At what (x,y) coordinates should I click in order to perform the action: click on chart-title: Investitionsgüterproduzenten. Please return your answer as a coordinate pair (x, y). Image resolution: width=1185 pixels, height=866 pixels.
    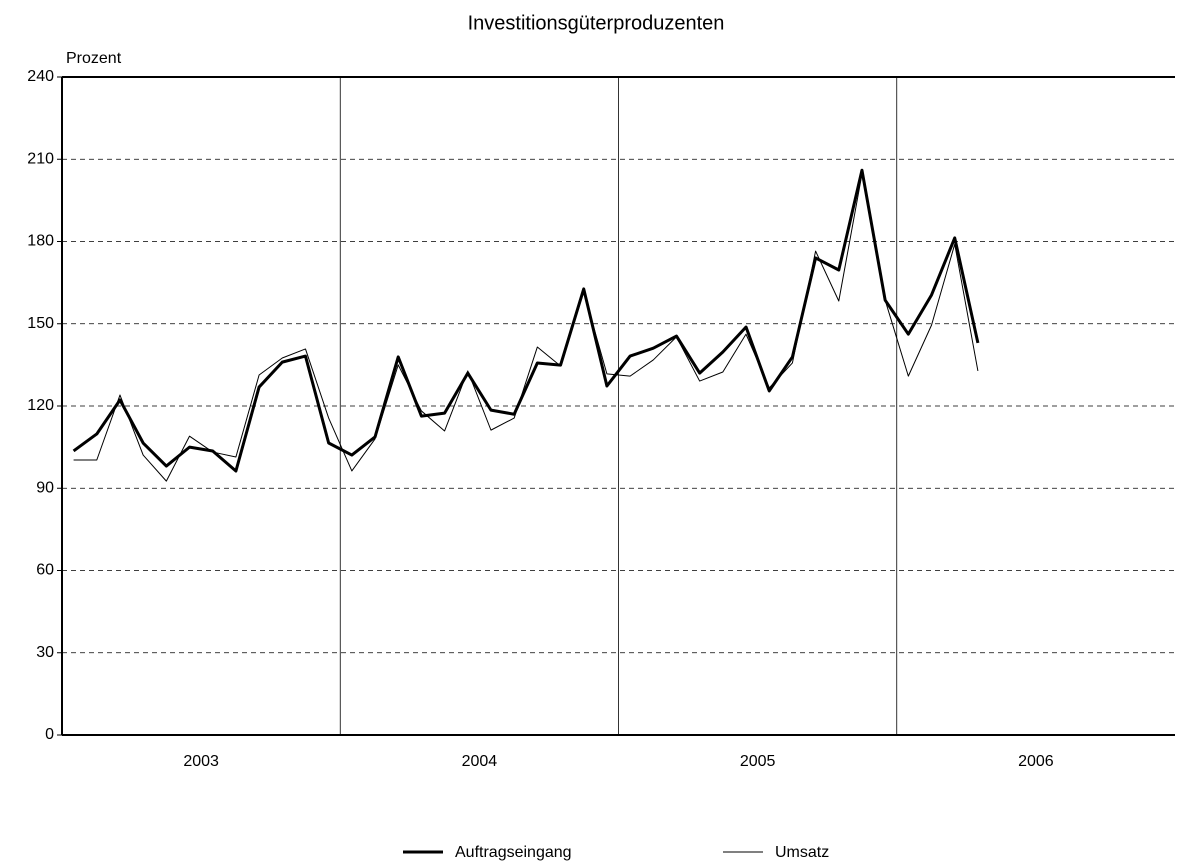
    Looking at the image, I should click on (596, 23).